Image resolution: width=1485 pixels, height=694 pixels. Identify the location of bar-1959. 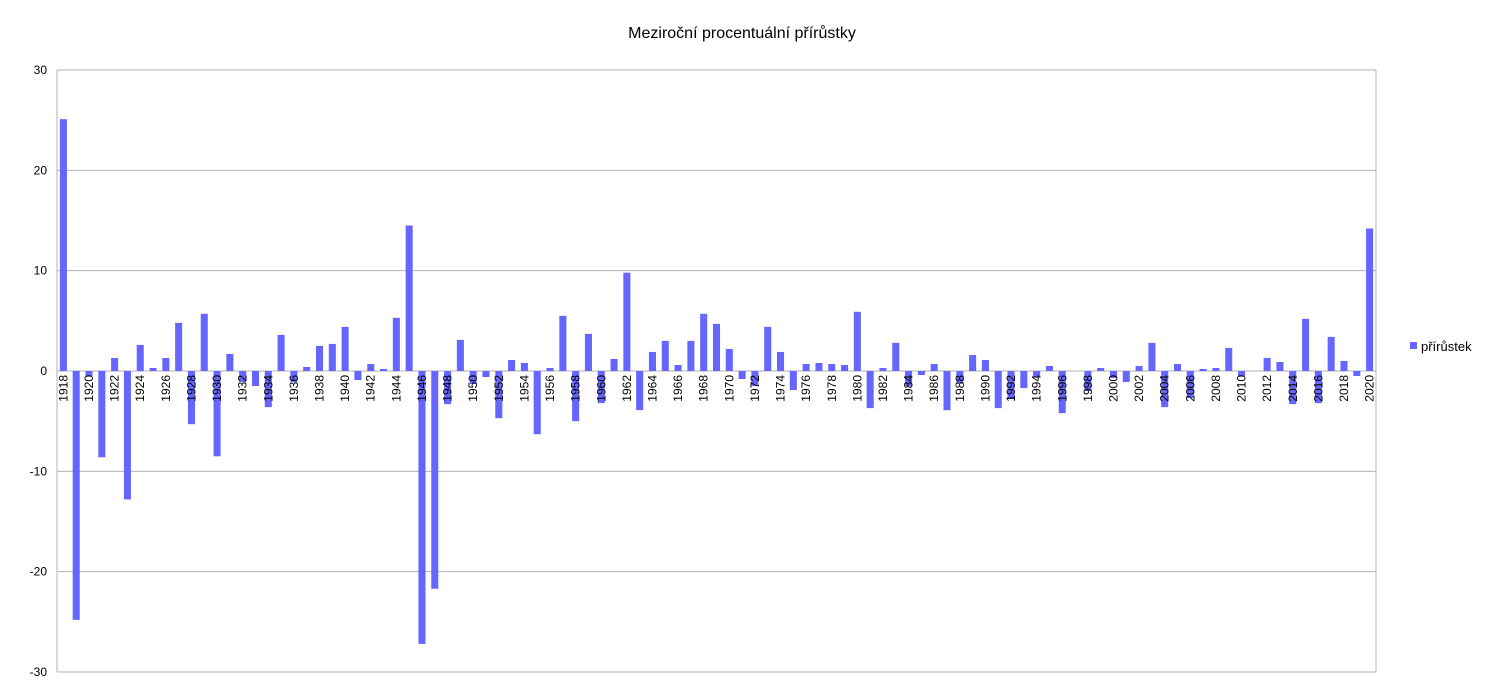
(588, 352).